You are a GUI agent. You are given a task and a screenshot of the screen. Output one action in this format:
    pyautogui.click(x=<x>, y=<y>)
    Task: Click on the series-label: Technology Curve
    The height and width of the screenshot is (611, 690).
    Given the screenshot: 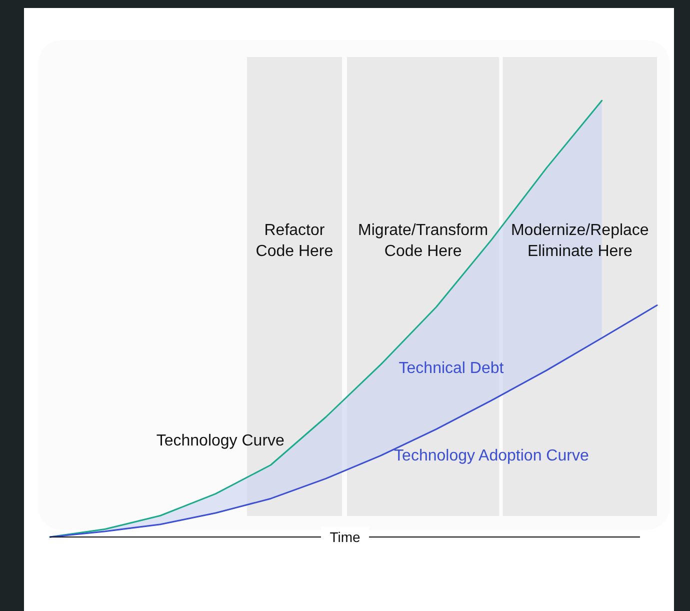 What is the action you would take?
    pyautogui.click(x=220, y=441)
    